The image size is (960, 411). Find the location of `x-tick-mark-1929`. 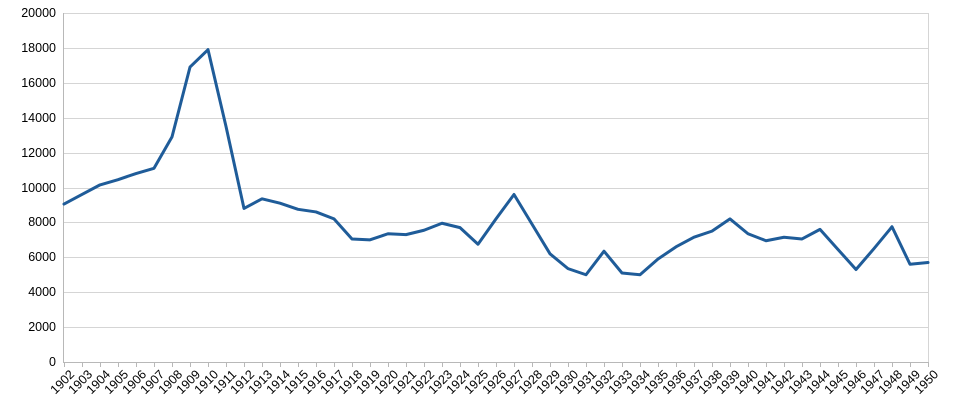

x-tick-mark-1929 is located at coordinates (550, 364).